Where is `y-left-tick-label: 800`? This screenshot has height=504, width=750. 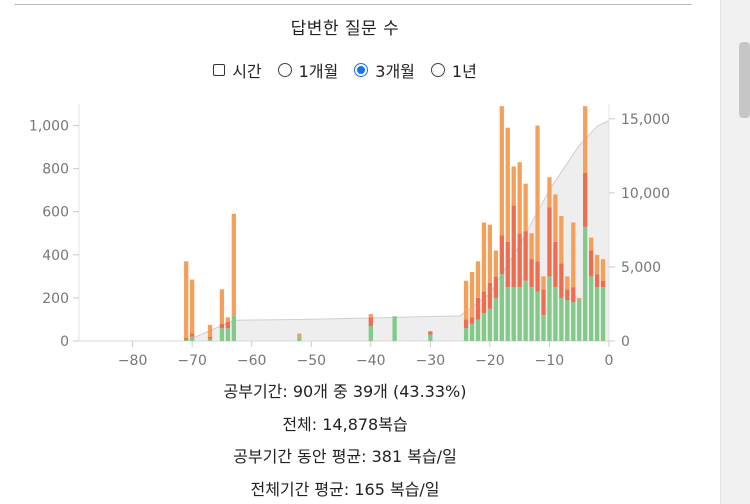
y-left-tick-label: 800 is located at coordinates (55, 170).